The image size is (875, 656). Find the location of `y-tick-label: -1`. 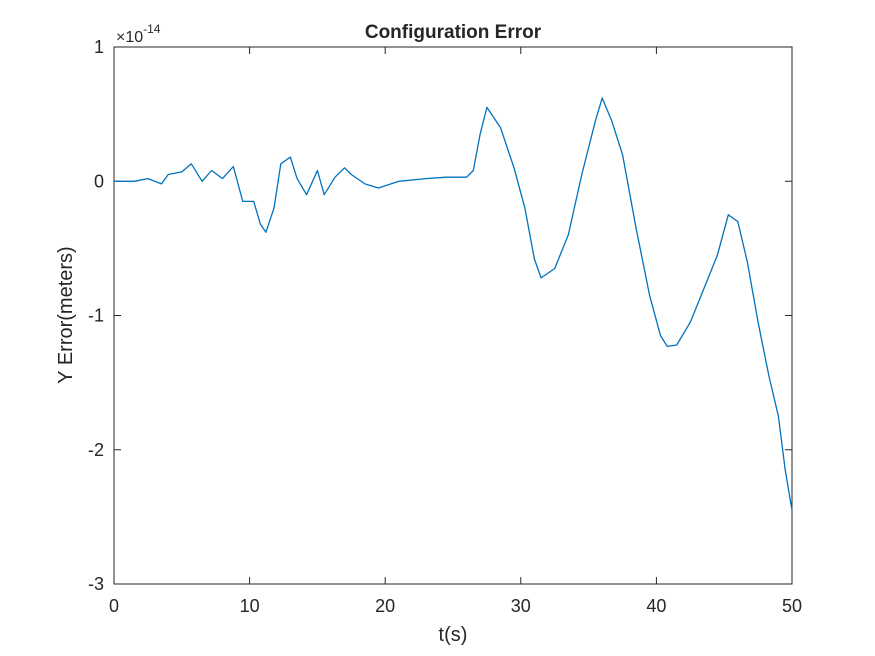

y-tick-label: -1 is located at coordinates (96, 316).